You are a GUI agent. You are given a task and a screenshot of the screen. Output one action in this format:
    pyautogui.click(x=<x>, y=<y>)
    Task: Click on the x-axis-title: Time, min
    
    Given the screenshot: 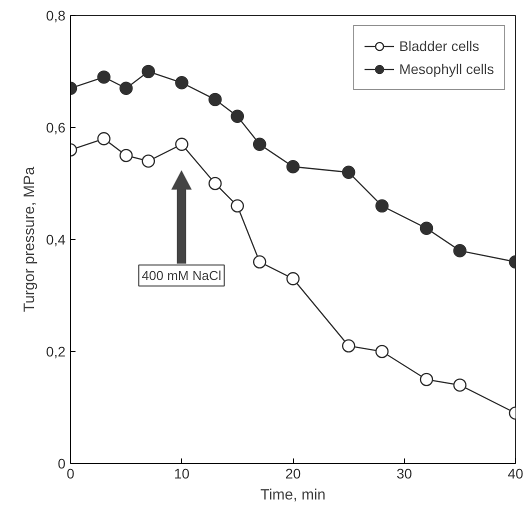 What is the action you would take?
    pyautogui.click(x=293, y=495)
    